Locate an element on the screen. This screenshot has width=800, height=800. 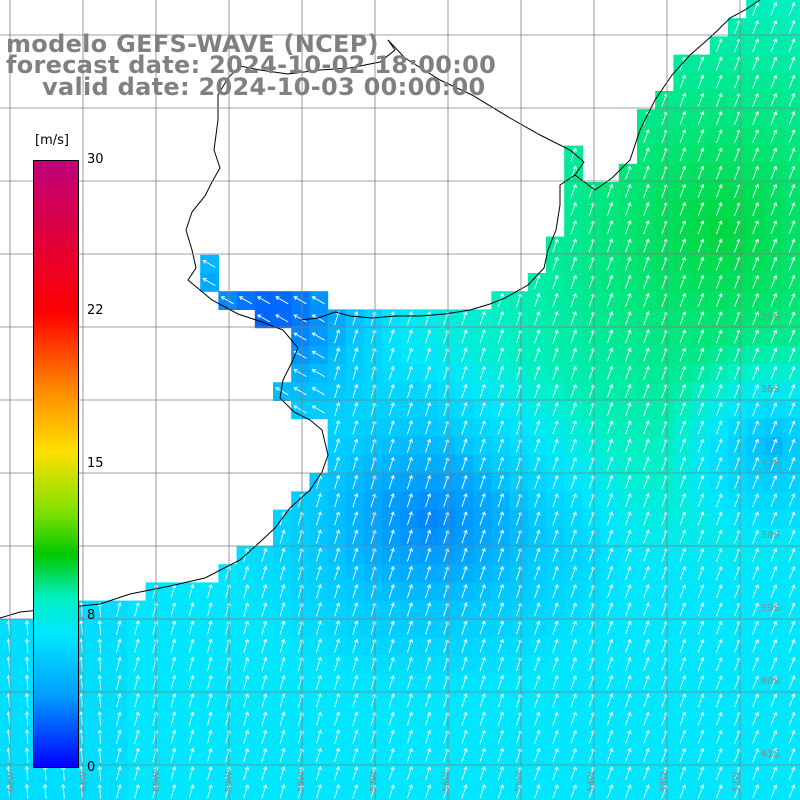
longitude-label: 62W is located at coordinates (12, 782).